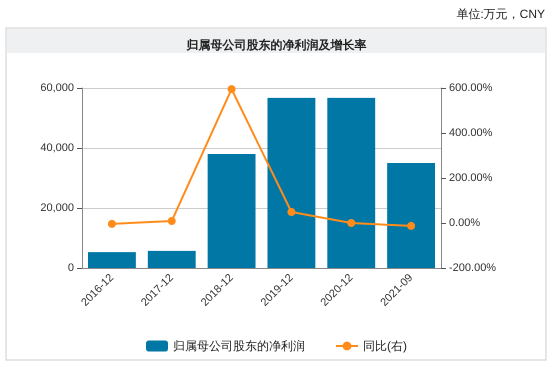 This screenshot has height=367, width=553. What do you see at coordinates (500, 14) in the screenshot?
I see `text: 单位:万元，CNY` at bounding box center [500, 14].